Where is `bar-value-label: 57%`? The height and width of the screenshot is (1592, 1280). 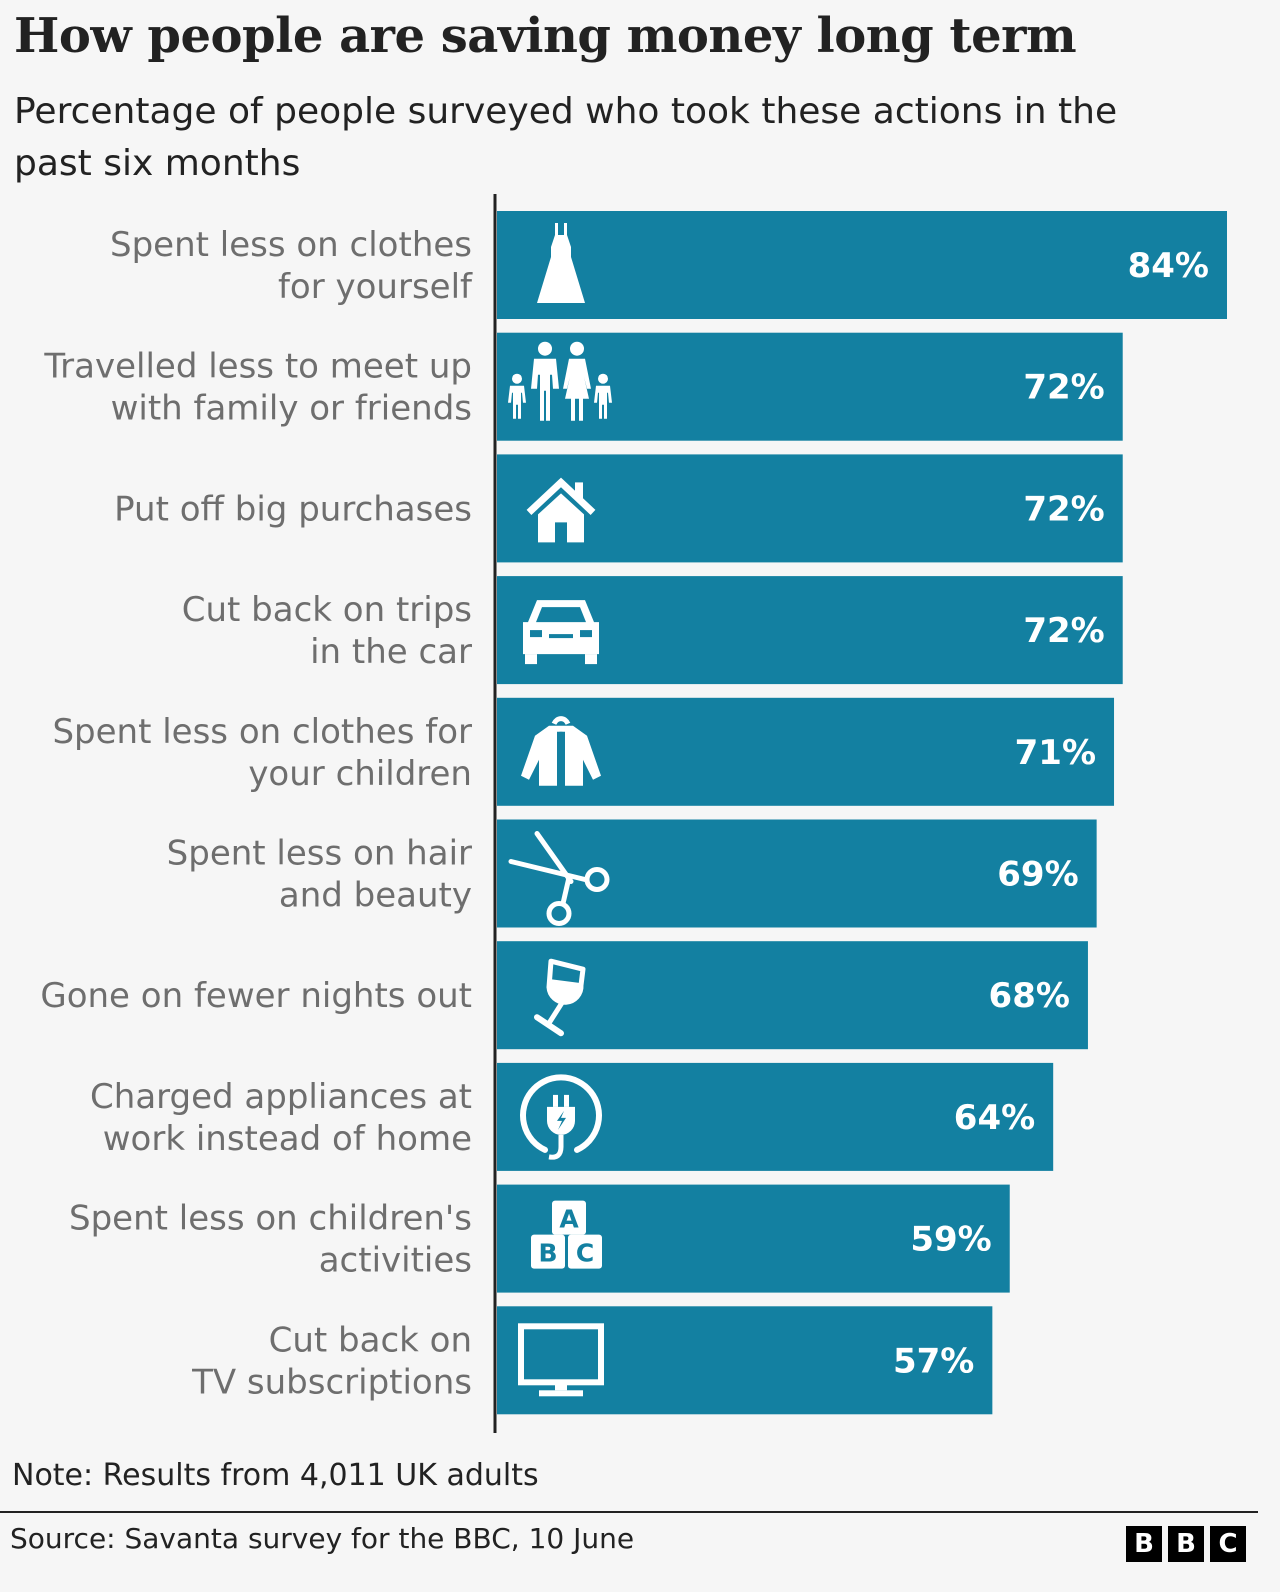 bar-value-label: 57% is located at coordinates (933, 1361).